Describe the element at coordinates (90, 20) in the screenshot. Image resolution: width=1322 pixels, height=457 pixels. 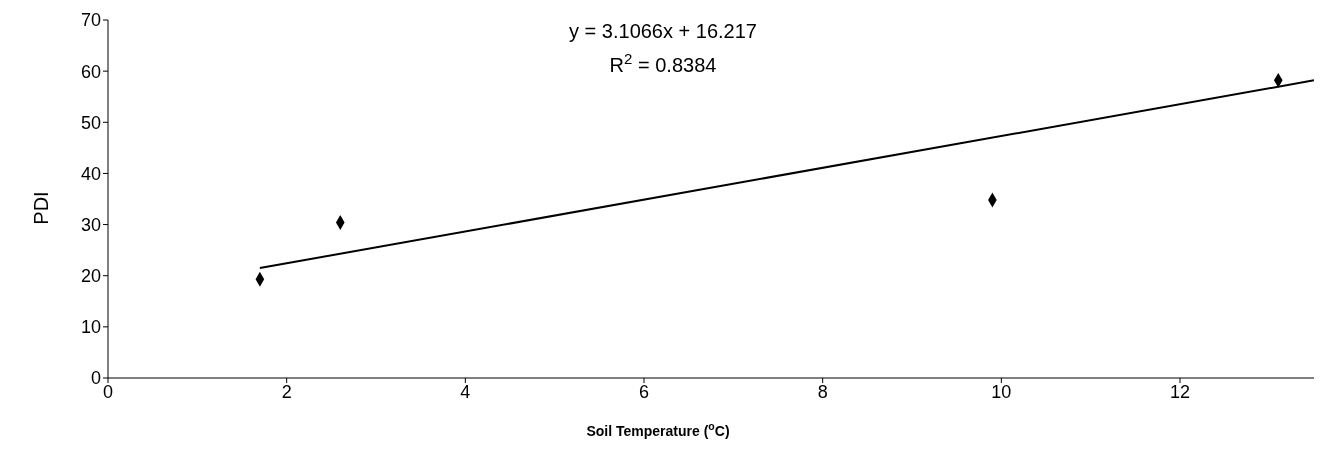
I see `y-tick-label: 70` at that location.